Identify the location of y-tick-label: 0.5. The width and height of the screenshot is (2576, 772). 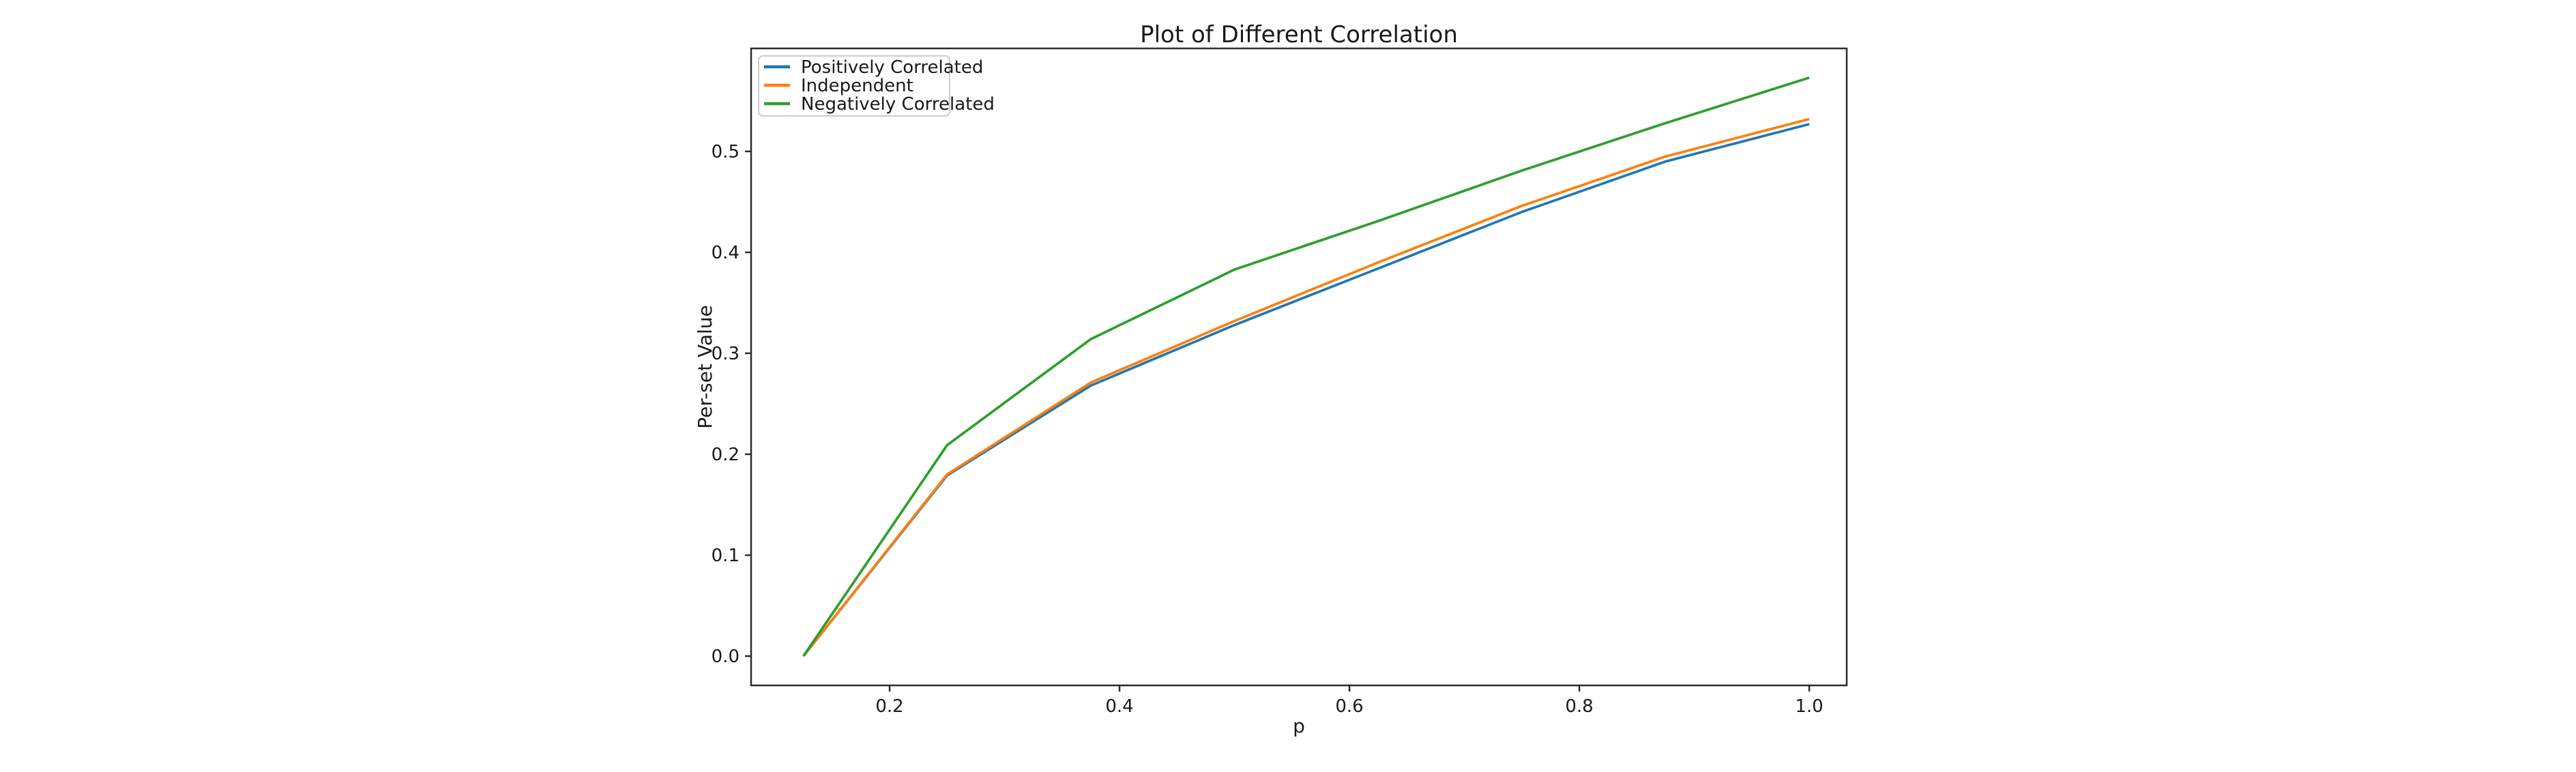
(726, 152).